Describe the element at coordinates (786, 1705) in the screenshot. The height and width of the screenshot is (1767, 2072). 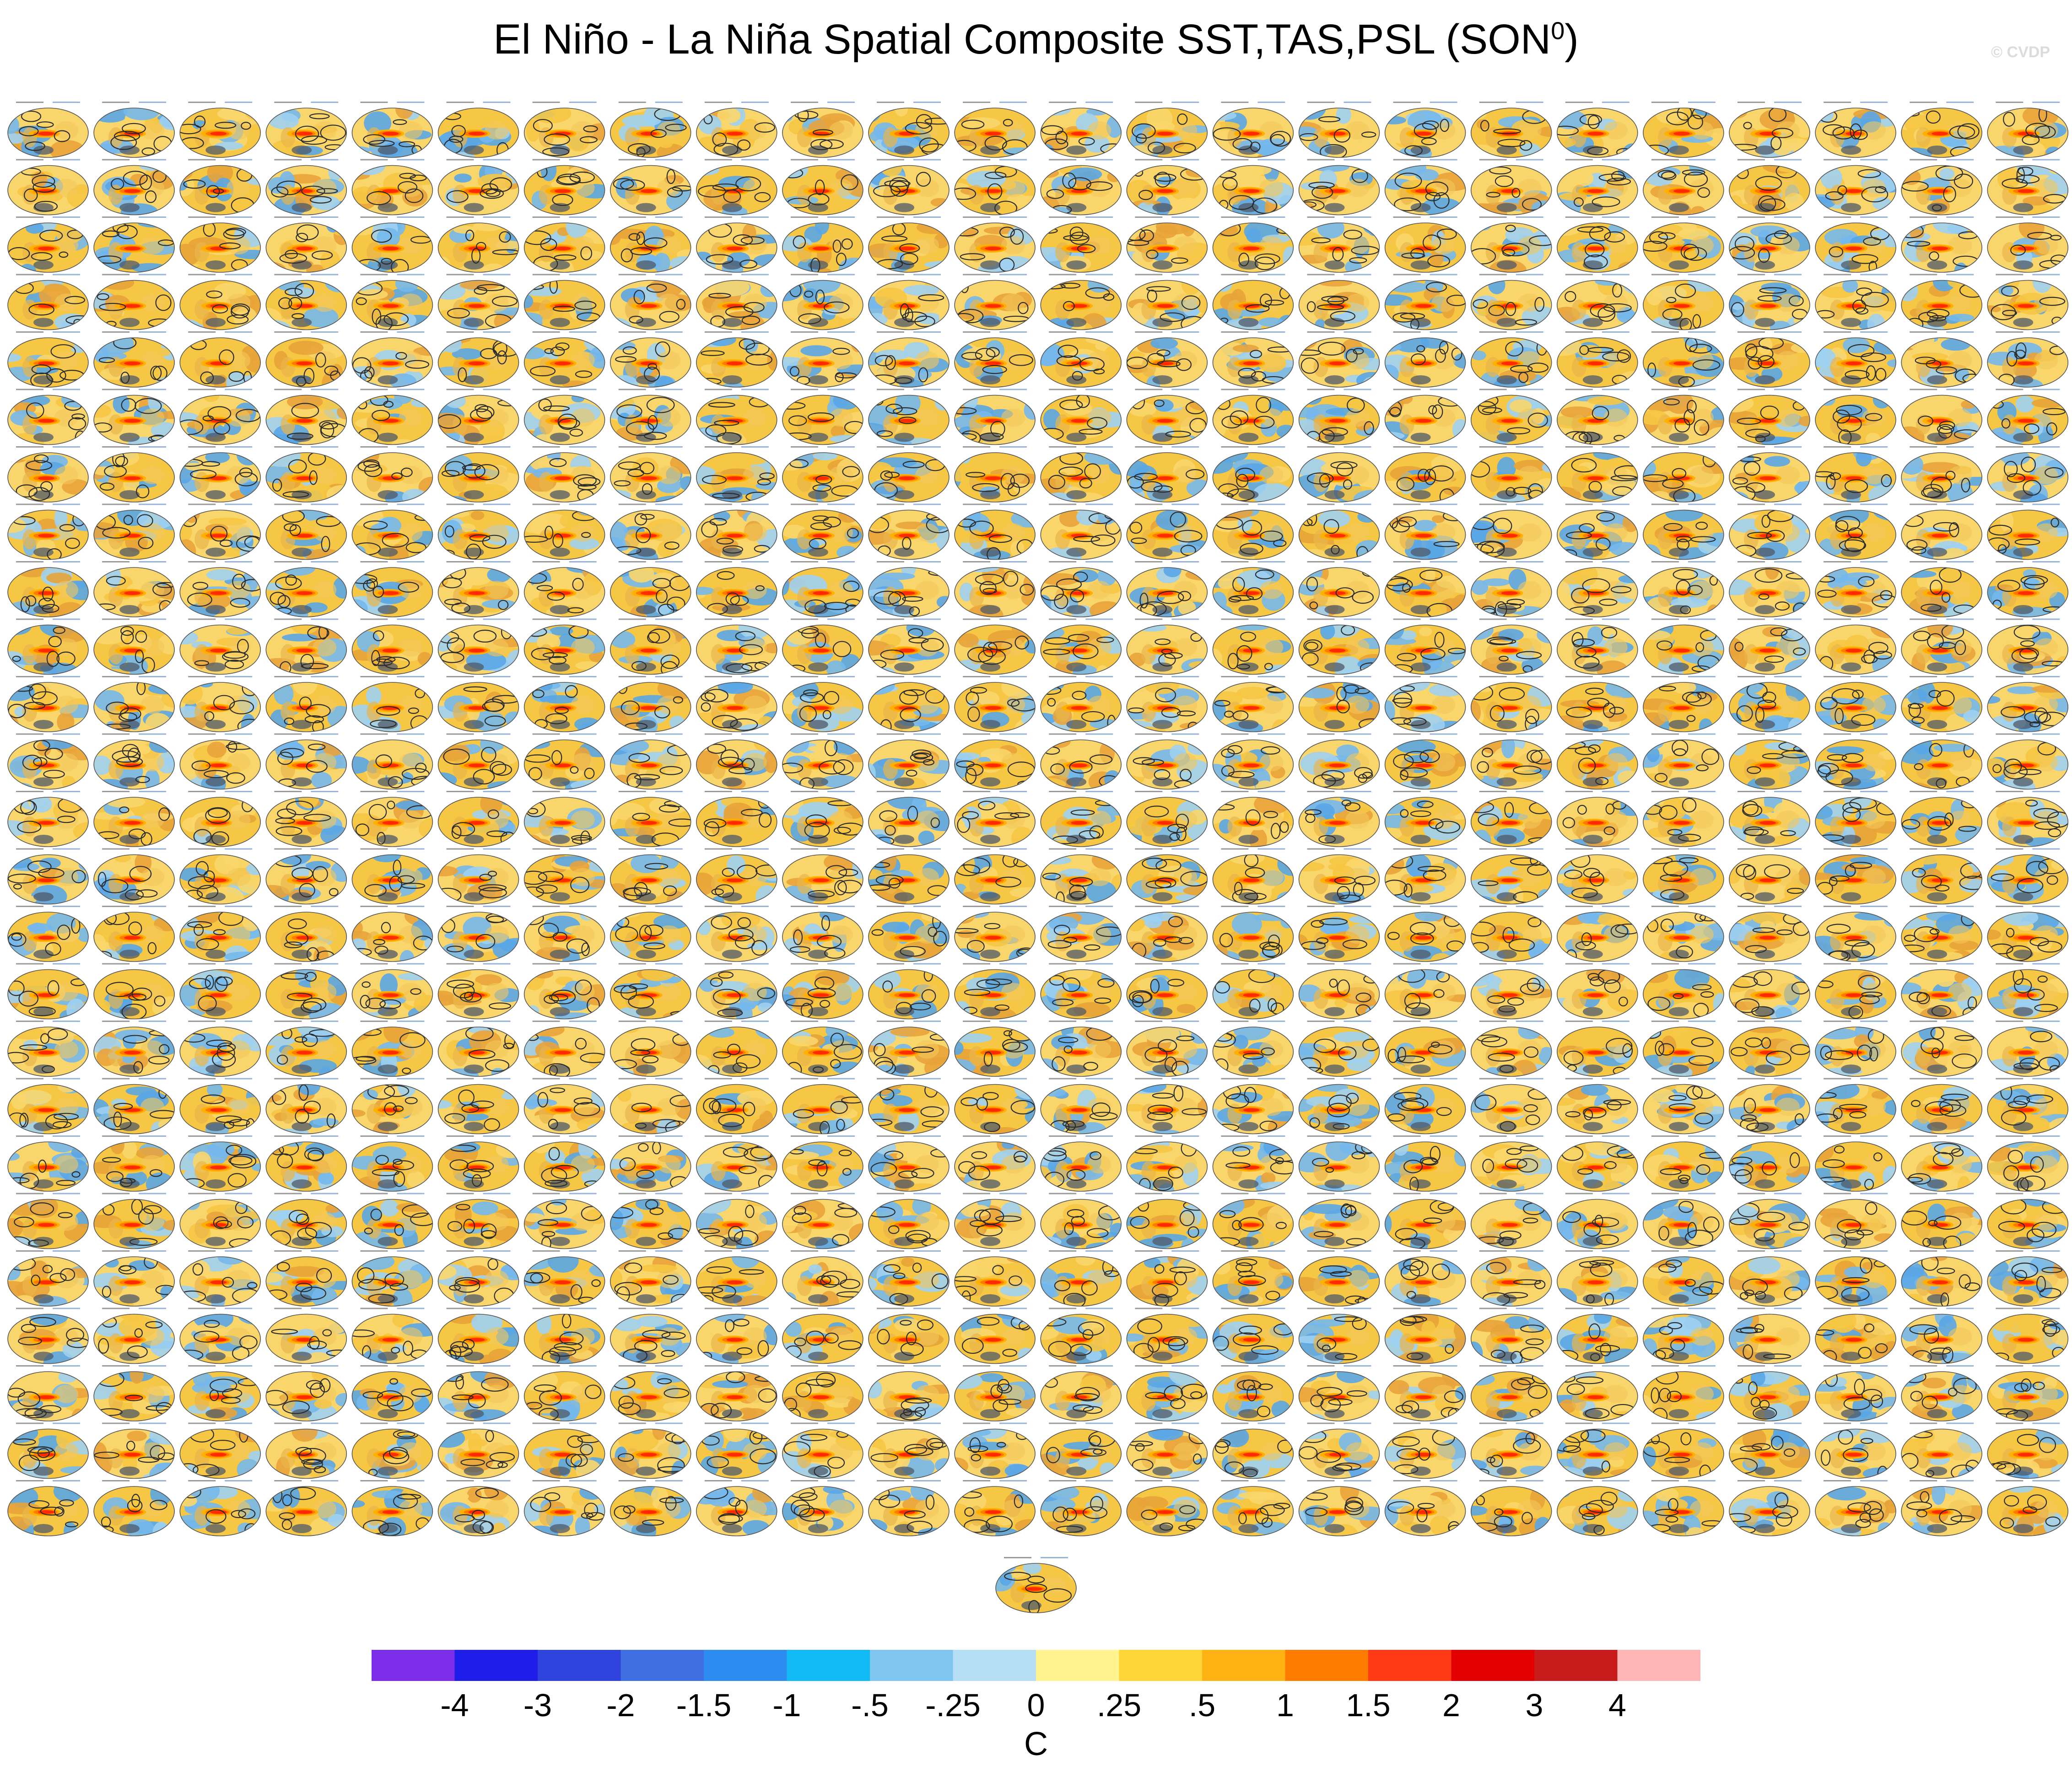
I see `colorbar-tick-label: -1` at that location.